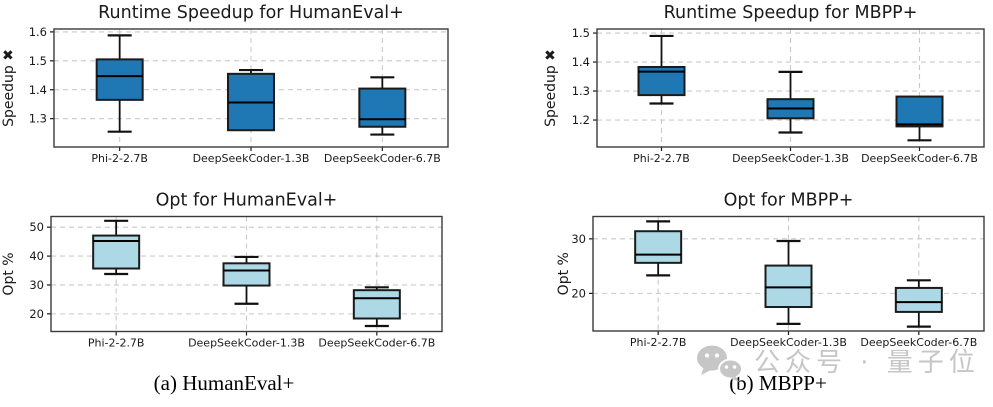  I want to click on chart-title: Runtime Speedup for MBPP+, so click(791, 13).